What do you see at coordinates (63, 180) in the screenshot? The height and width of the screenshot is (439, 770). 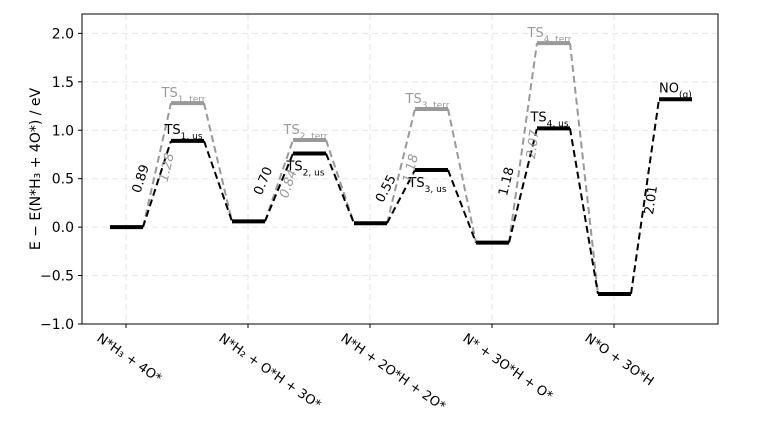 I see `y-tick-label: 0.5` at bounding box center [63, 180].